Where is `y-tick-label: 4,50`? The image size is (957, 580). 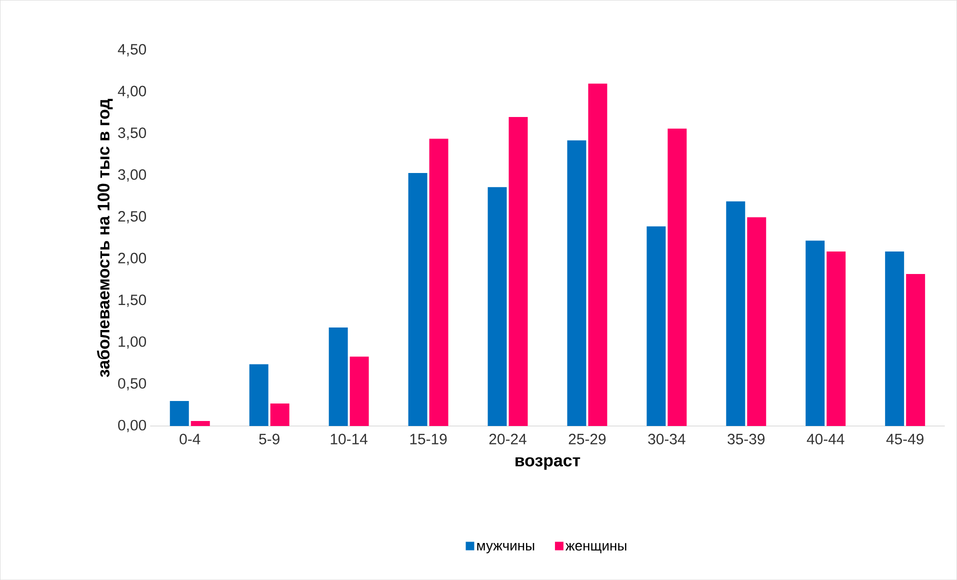 y-tick-label: 4,50 is located at coordinates (132, 50).